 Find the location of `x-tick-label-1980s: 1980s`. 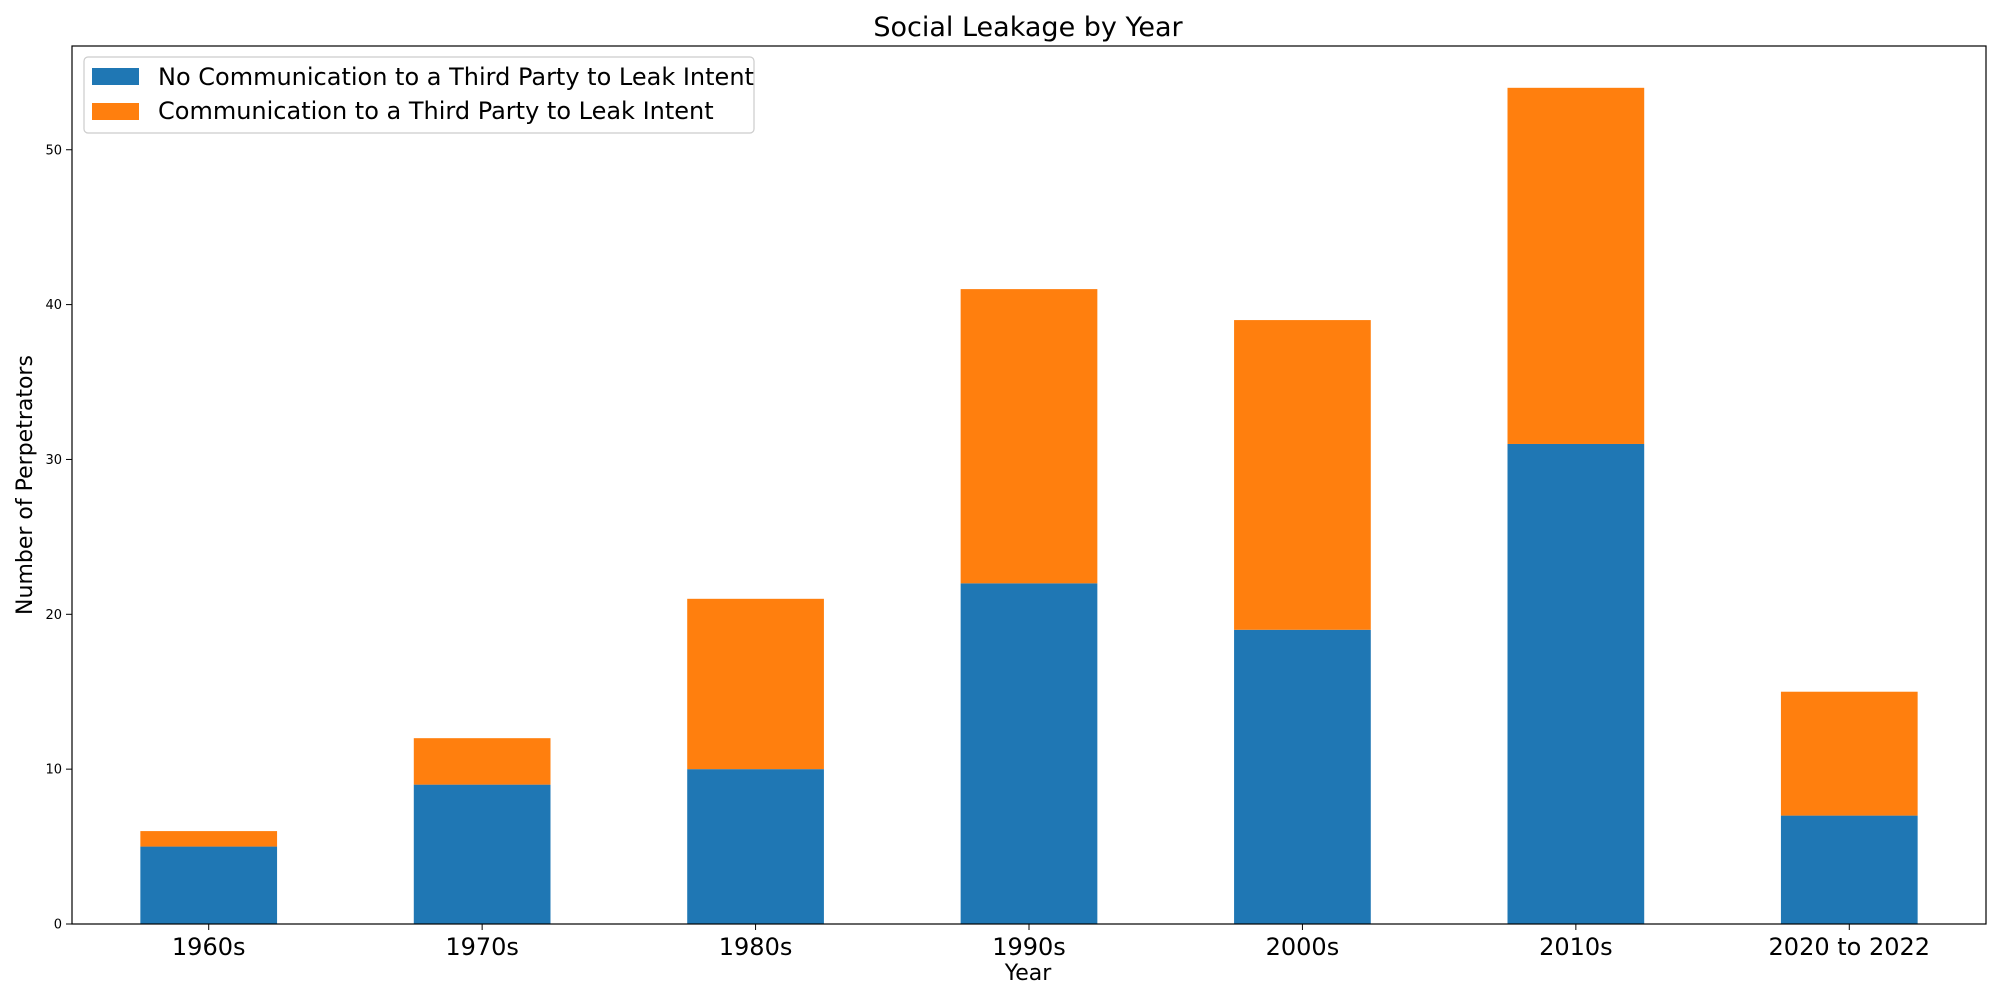

x-tick-label-1980s: 1980s is located at coordinates (756, 947).